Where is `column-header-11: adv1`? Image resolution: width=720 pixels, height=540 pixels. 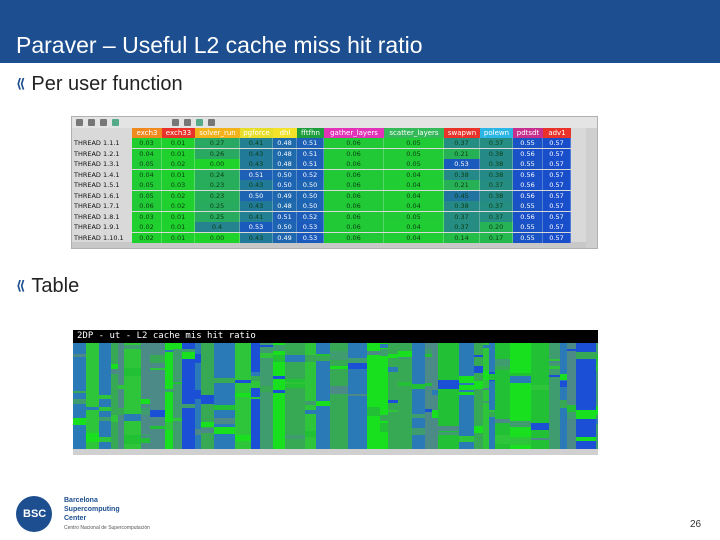 column-header-11: adv1 is located at coordinates (557, 133).